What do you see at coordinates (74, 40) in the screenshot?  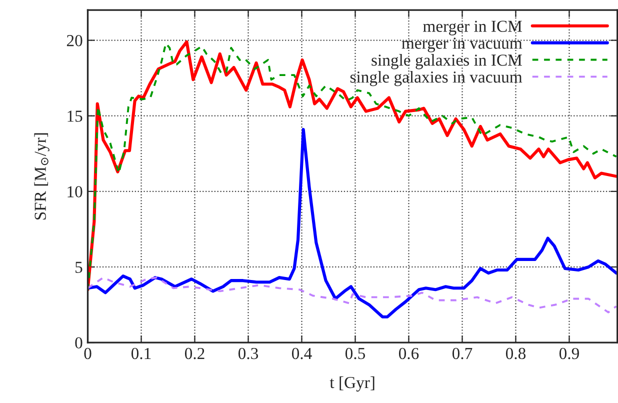 I see `y-tick-label: 20` at bounding box center [74, 40].